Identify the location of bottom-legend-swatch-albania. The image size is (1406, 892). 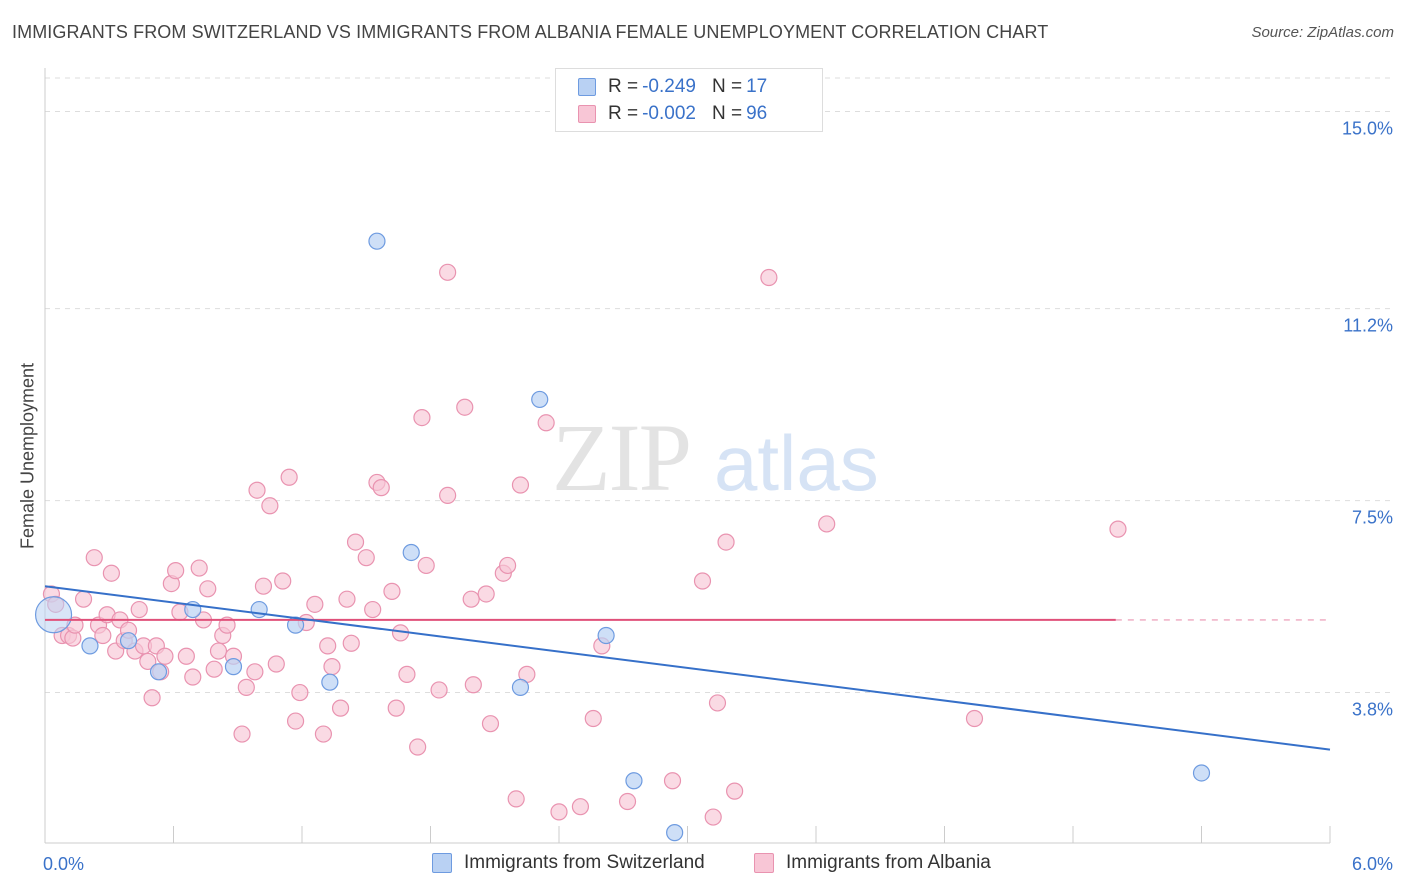
(764, 863).